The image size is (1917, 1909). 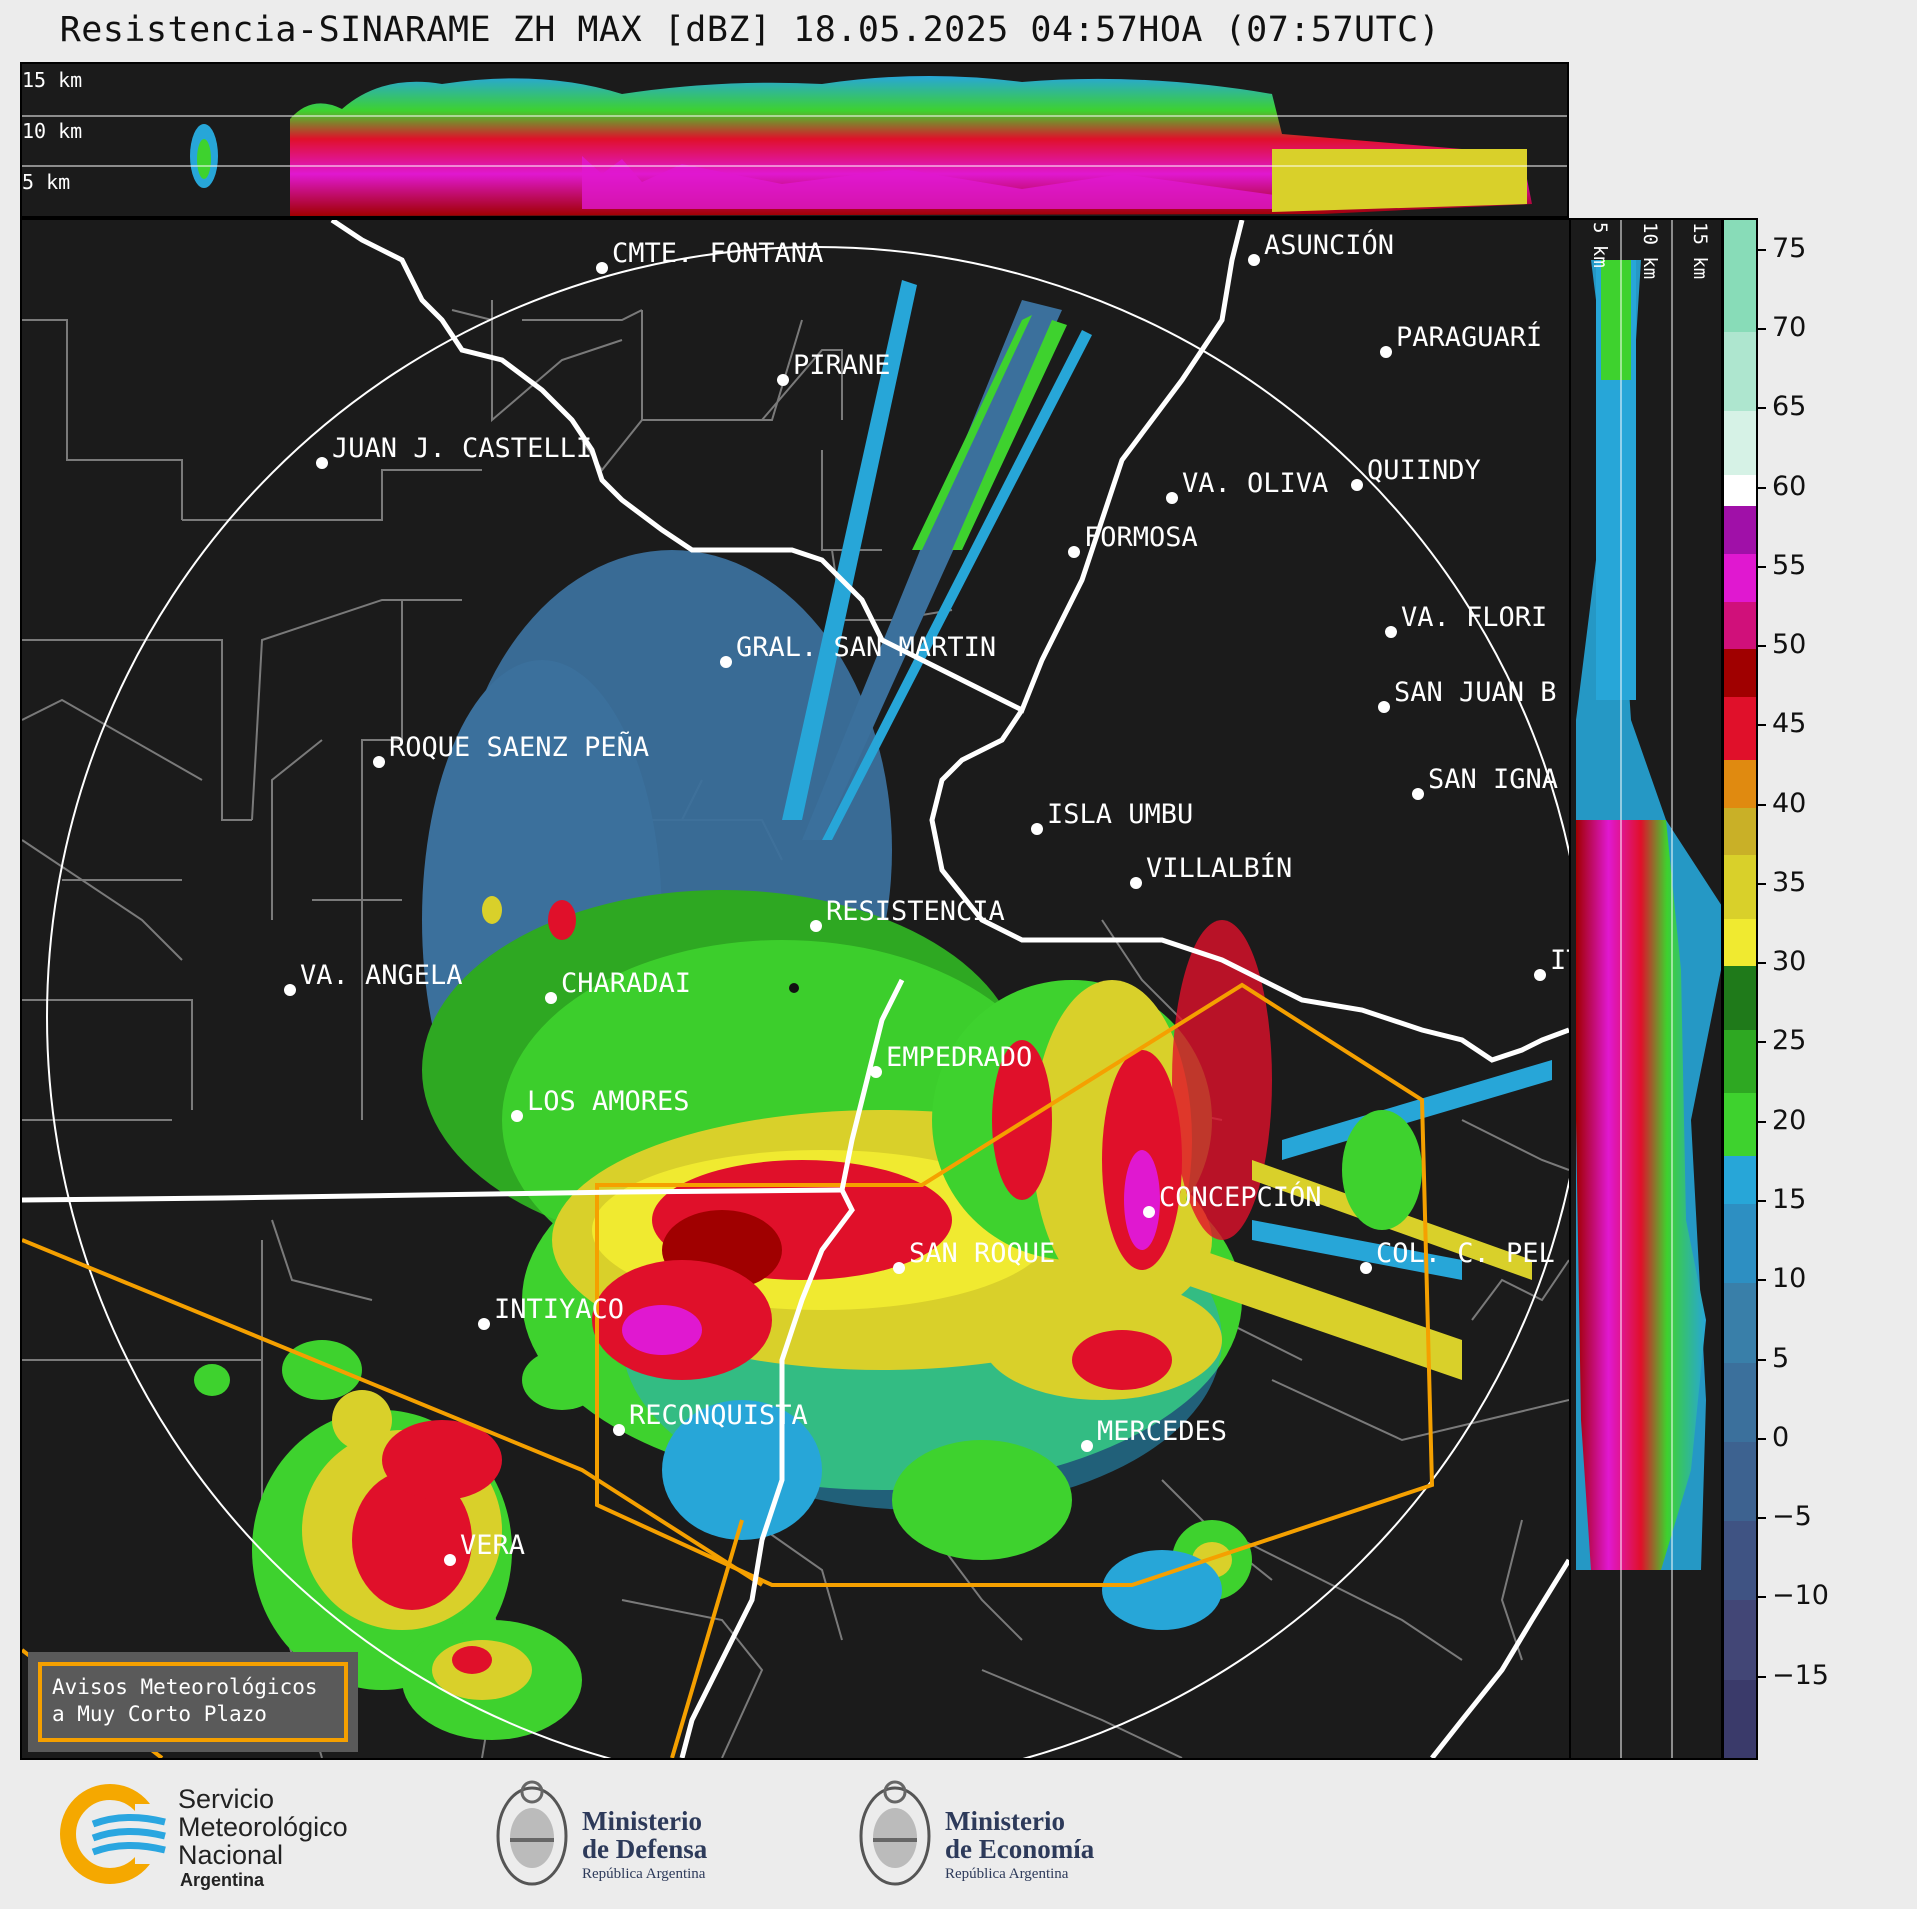 What do you see at coordinates (159, 1714) in the screenshot?
I see `warnings-line-2: a Muy Corto Plazo` at bounding box center [159, 1714].